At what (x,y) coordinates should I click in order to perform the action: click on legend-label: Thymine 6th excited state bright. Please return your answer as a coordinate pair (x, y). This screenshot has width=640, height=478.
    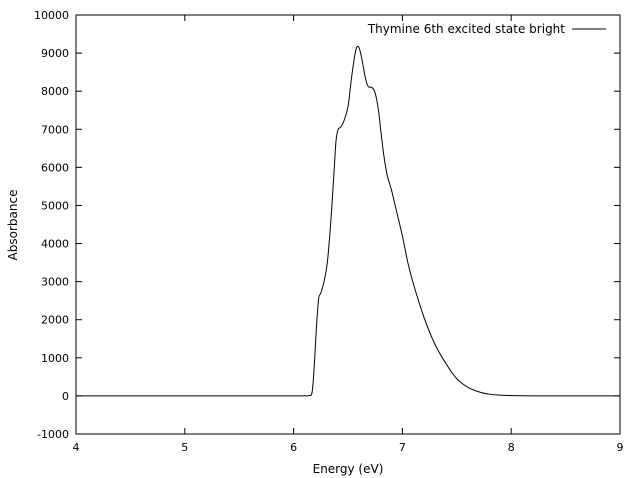
    Looking at the image, I should click on (466, 29).